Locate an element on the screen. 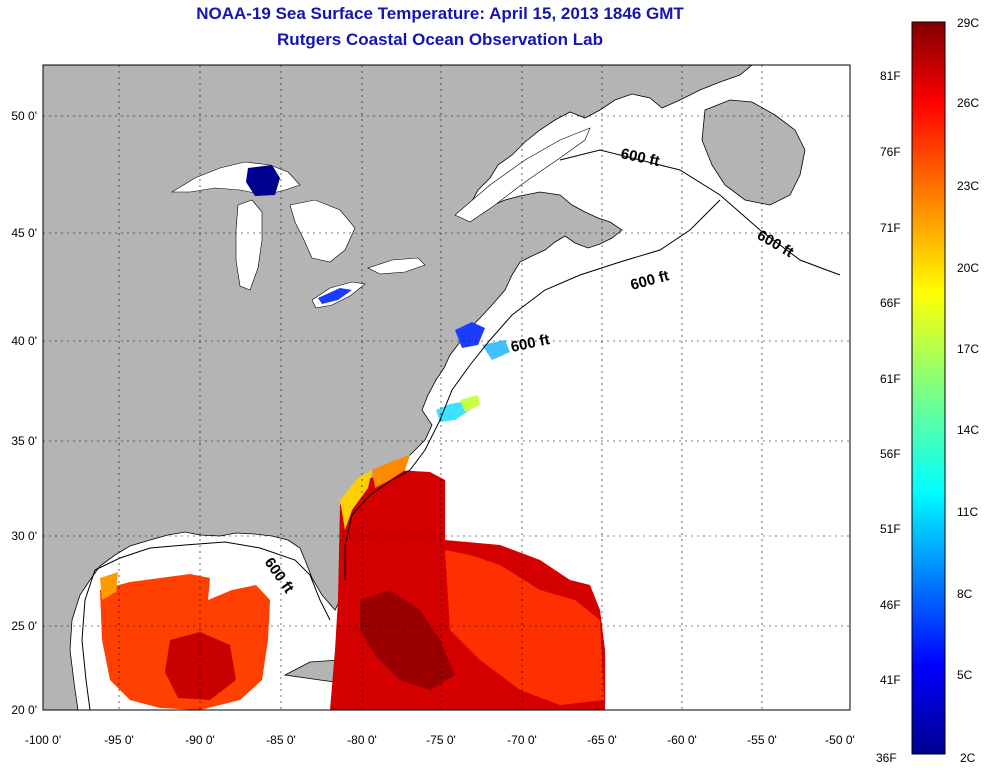 The width and height of the screenshot is (984, 770). colorbar is located at coordinates (928, 388).